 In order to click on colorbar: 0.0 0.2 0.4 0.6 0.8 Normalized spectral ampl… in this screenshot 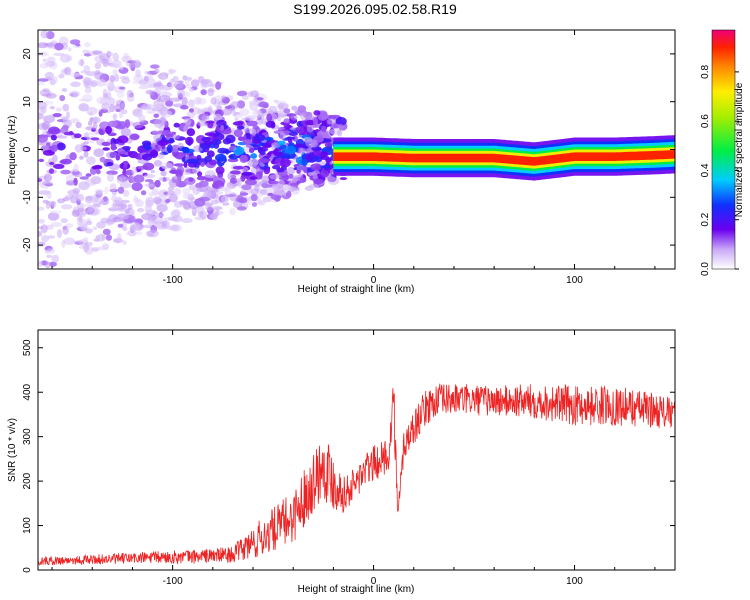, I will do `click(722, 152)`.